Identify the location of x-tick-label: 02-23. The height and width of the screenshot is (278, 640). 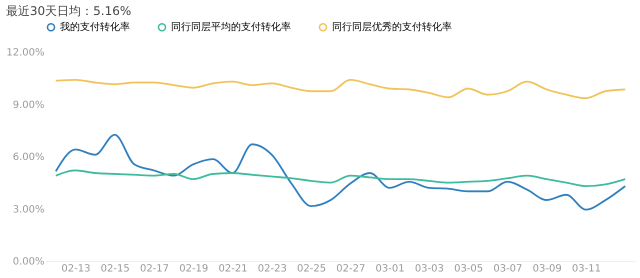
(272, 269).